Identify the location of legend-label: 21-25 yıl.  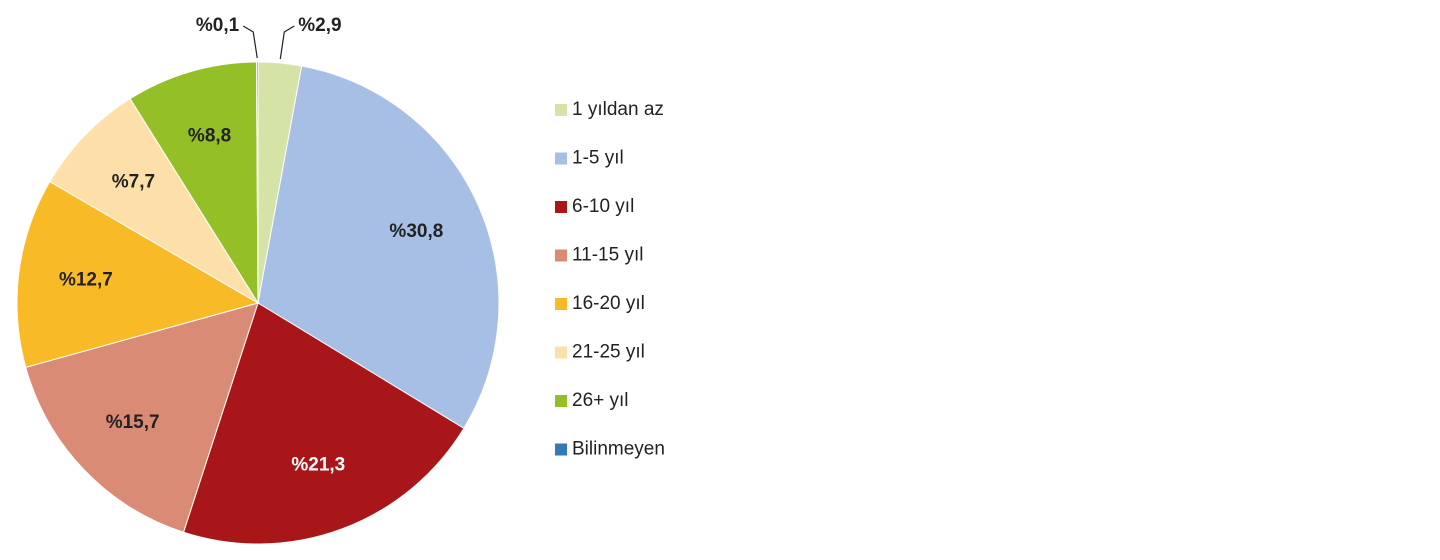
(608, 352).